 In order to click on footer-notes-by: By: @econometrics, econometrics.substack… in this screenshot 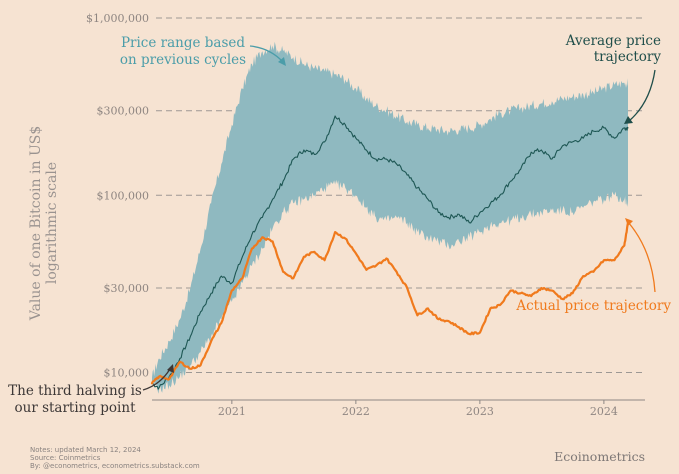, I will do `click(115, 466)`.